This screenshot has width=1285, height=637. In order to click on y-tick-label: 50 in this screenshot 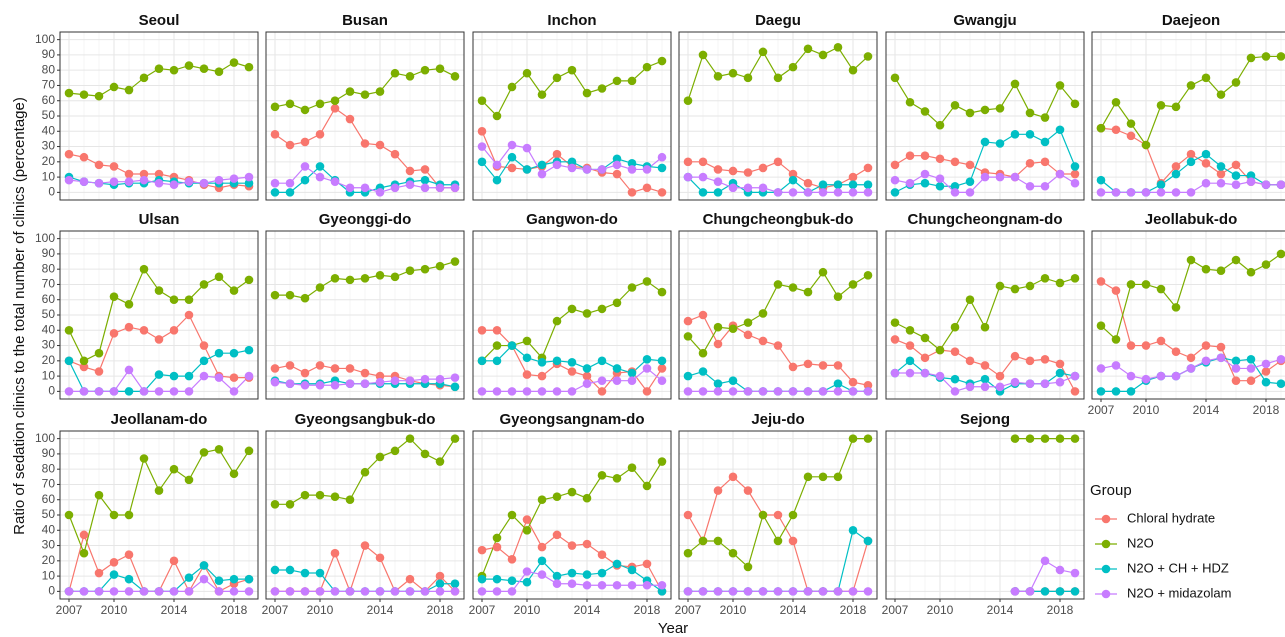, I will do `click(49, 314)`.